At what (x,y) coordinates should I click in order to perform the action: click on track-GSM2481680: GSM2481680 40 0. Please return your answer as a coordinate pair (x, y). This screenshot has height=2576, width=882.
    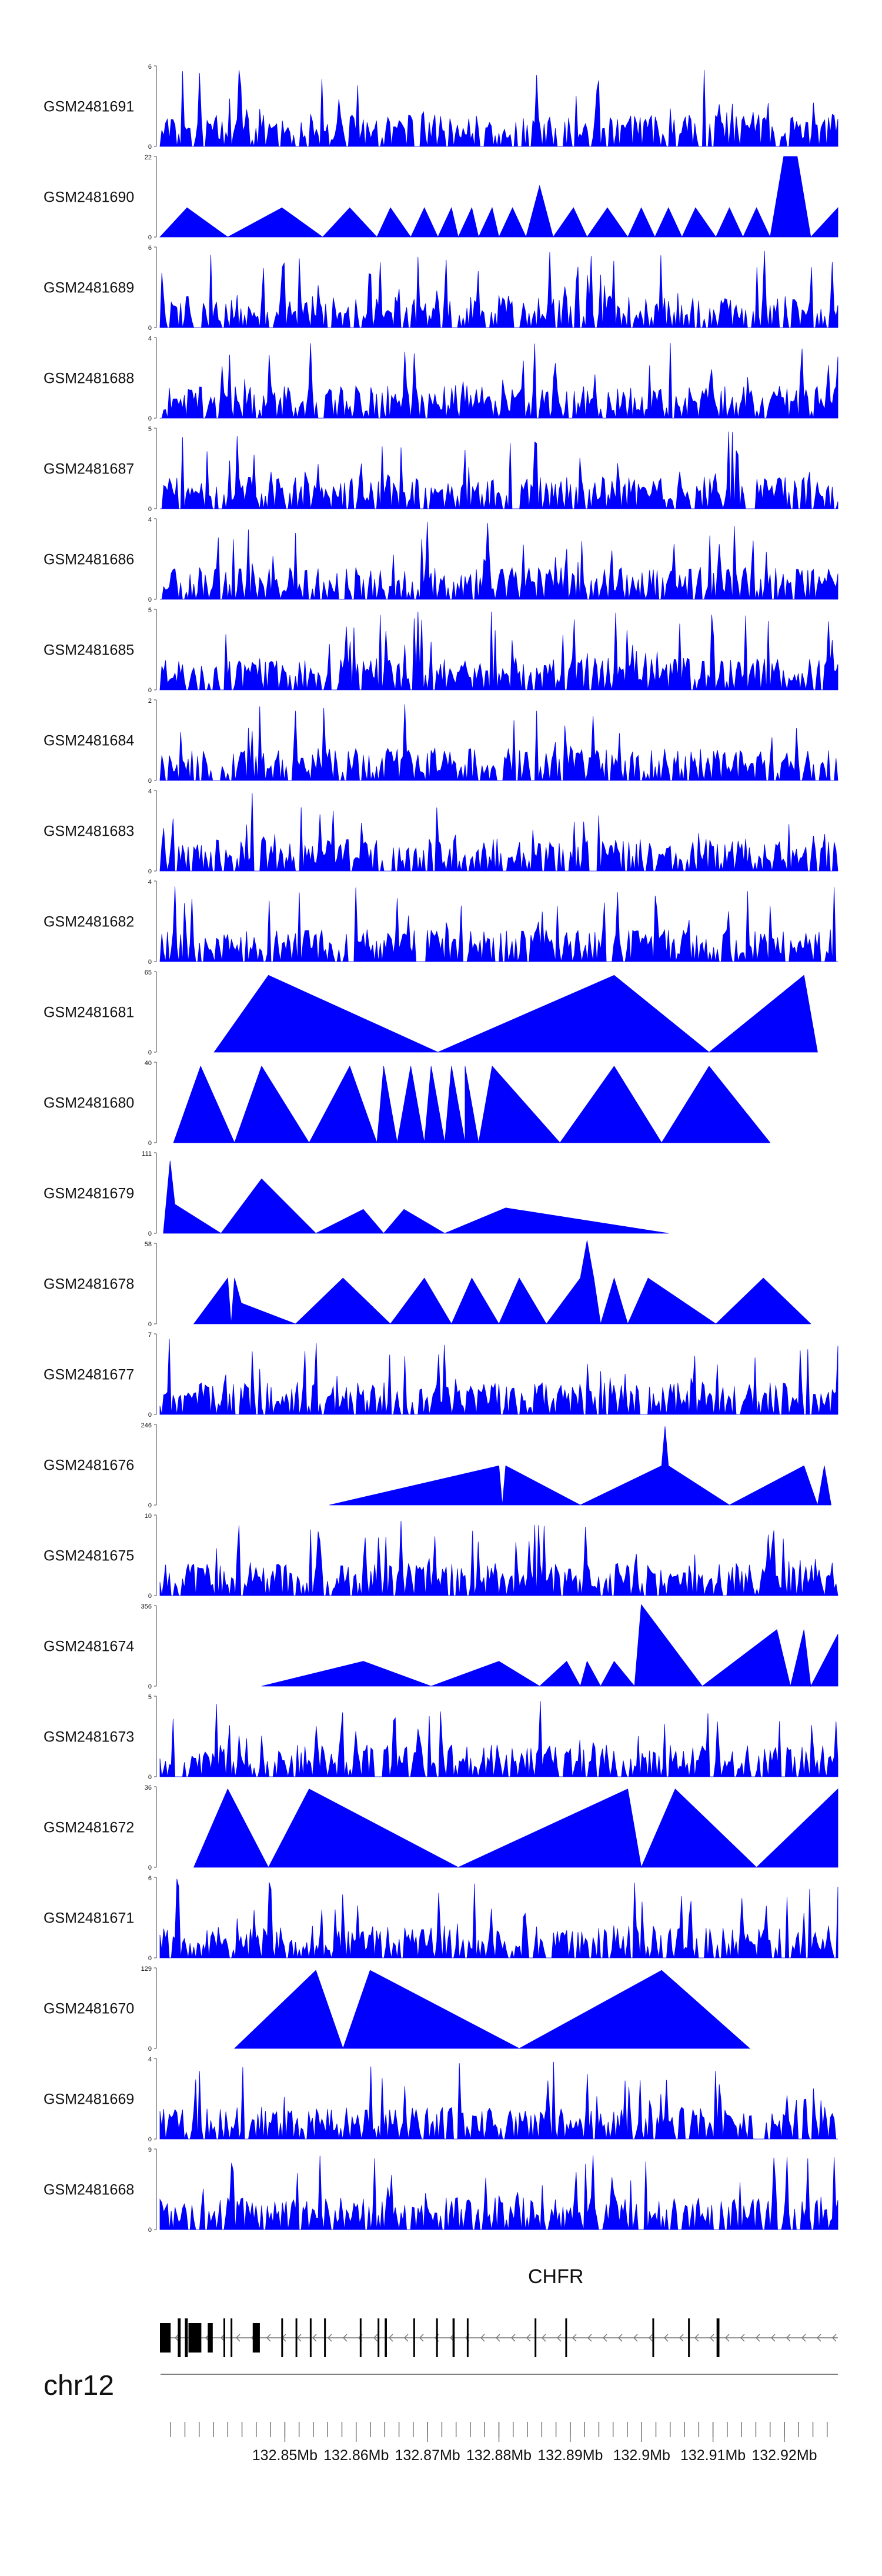
    Looking at the image, I should click on (407, 1103).